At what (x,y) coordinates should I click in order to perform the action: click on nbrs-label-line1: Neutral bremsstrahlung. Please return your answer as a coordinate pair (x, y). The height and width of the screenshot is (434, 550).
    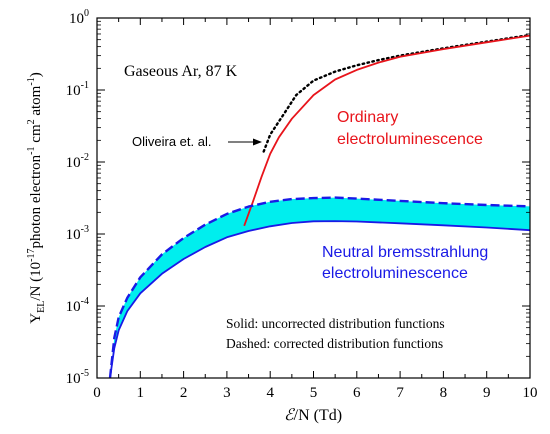
    Looking at the image, I should click on (405, 252).